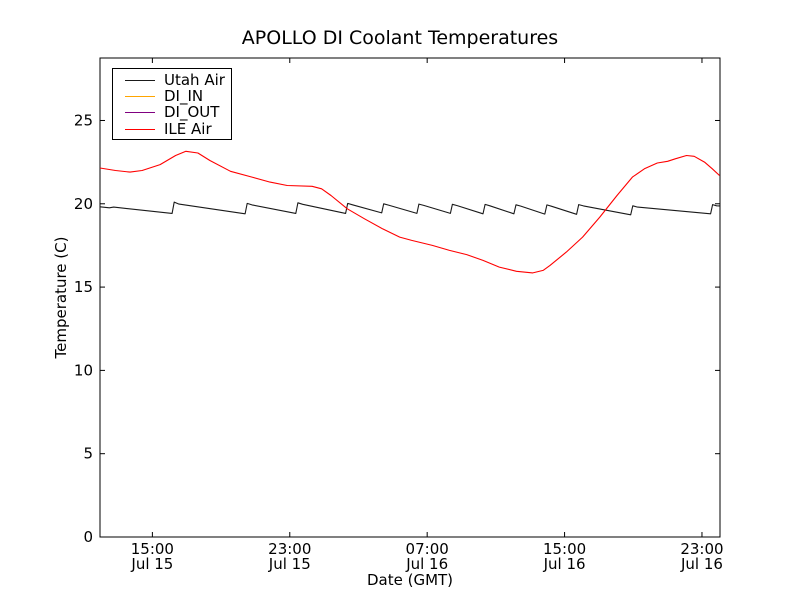 This screenshot has height=600, width=800. I want to click on y-tick-label: 25, so click(83, 120).